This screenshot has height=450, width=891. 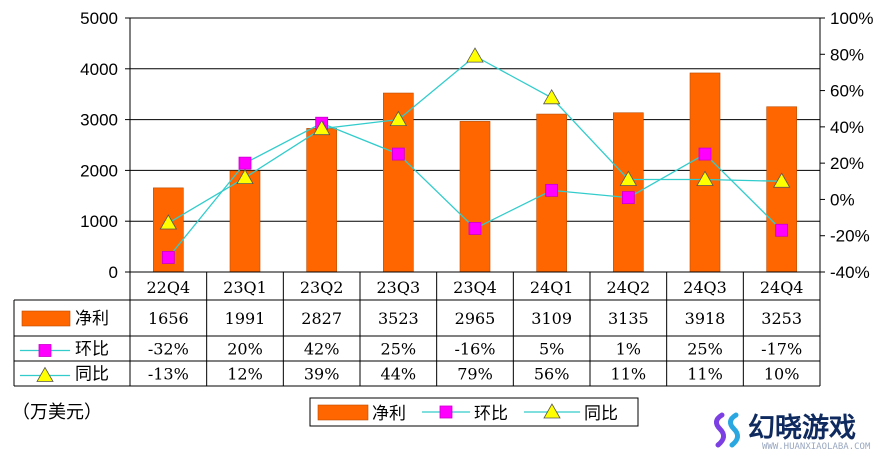 I want to click on table-cell: 1%, so click(x=628, y=349).